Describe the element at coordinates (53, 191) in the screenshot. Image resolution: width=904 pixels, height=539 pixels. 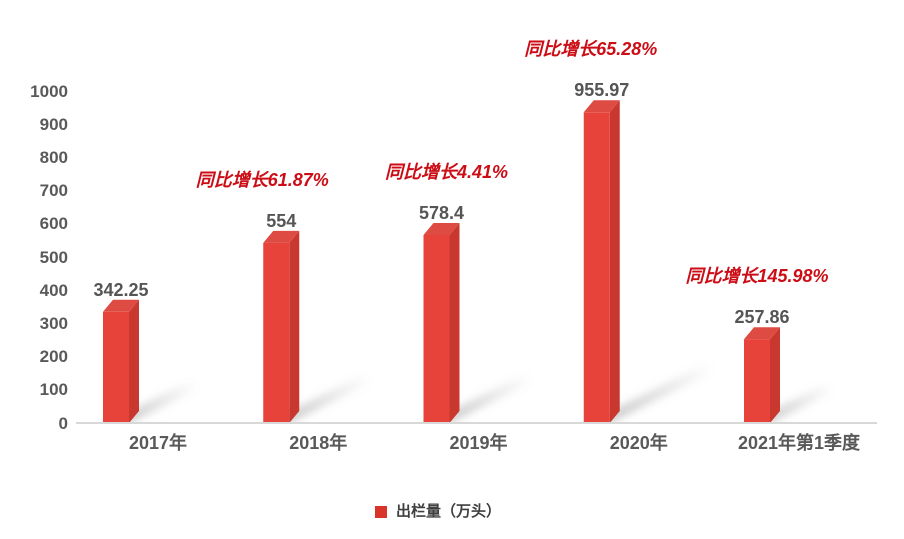
I see `y-axis-tick: 700` at that location.